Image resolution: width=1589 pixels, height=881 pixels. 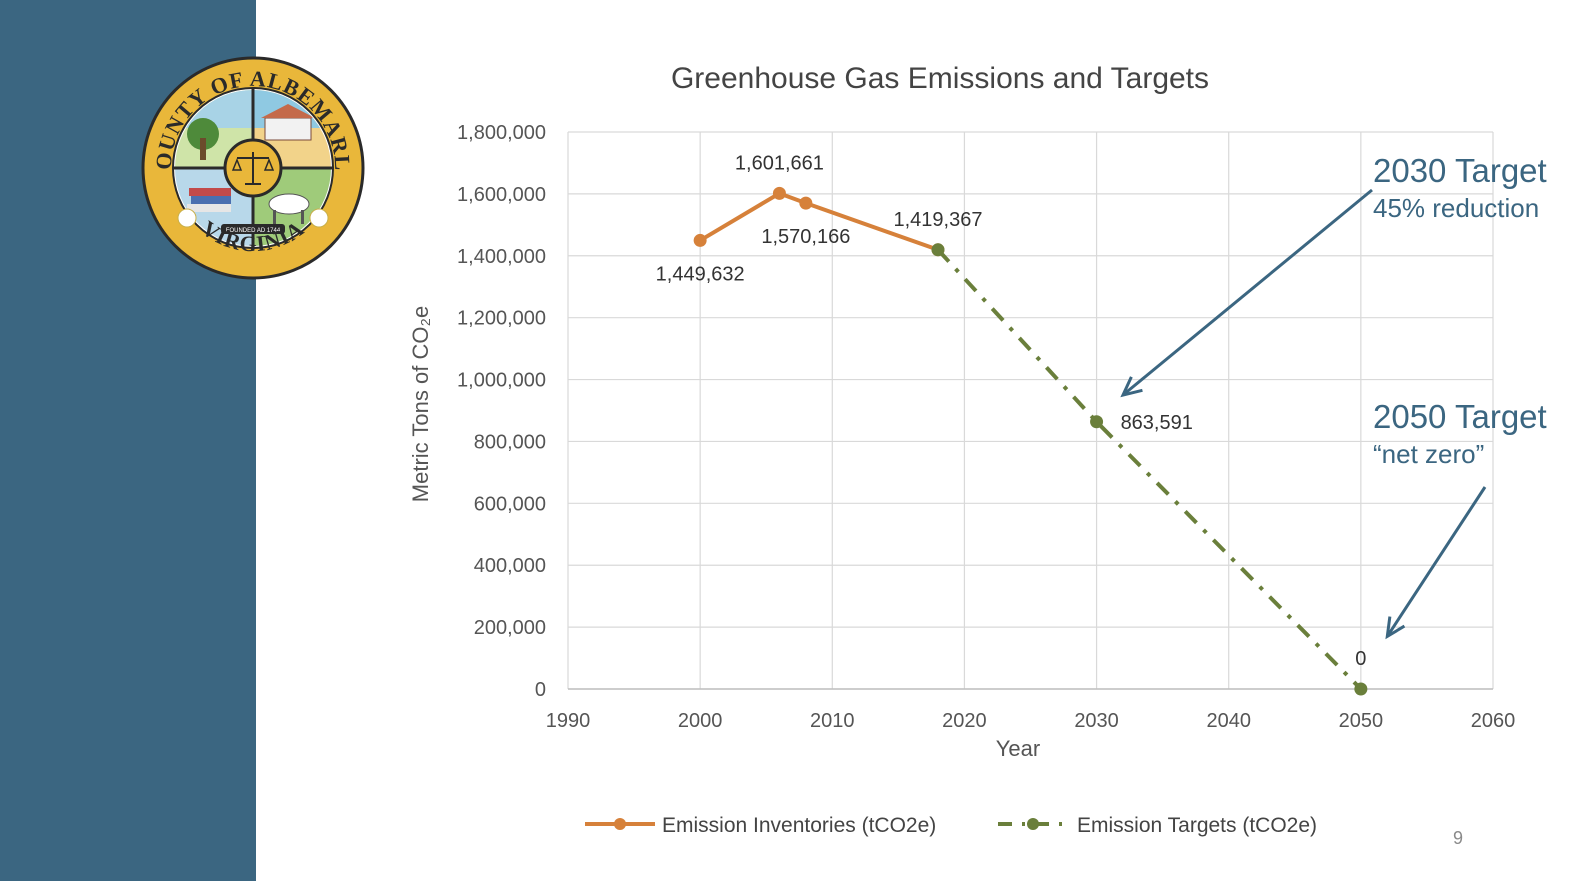 What do you see at coordinates (501, 381) in the screenshot?
I see `y-tick-label: 1,000,000` at bounding box center [501, 381].